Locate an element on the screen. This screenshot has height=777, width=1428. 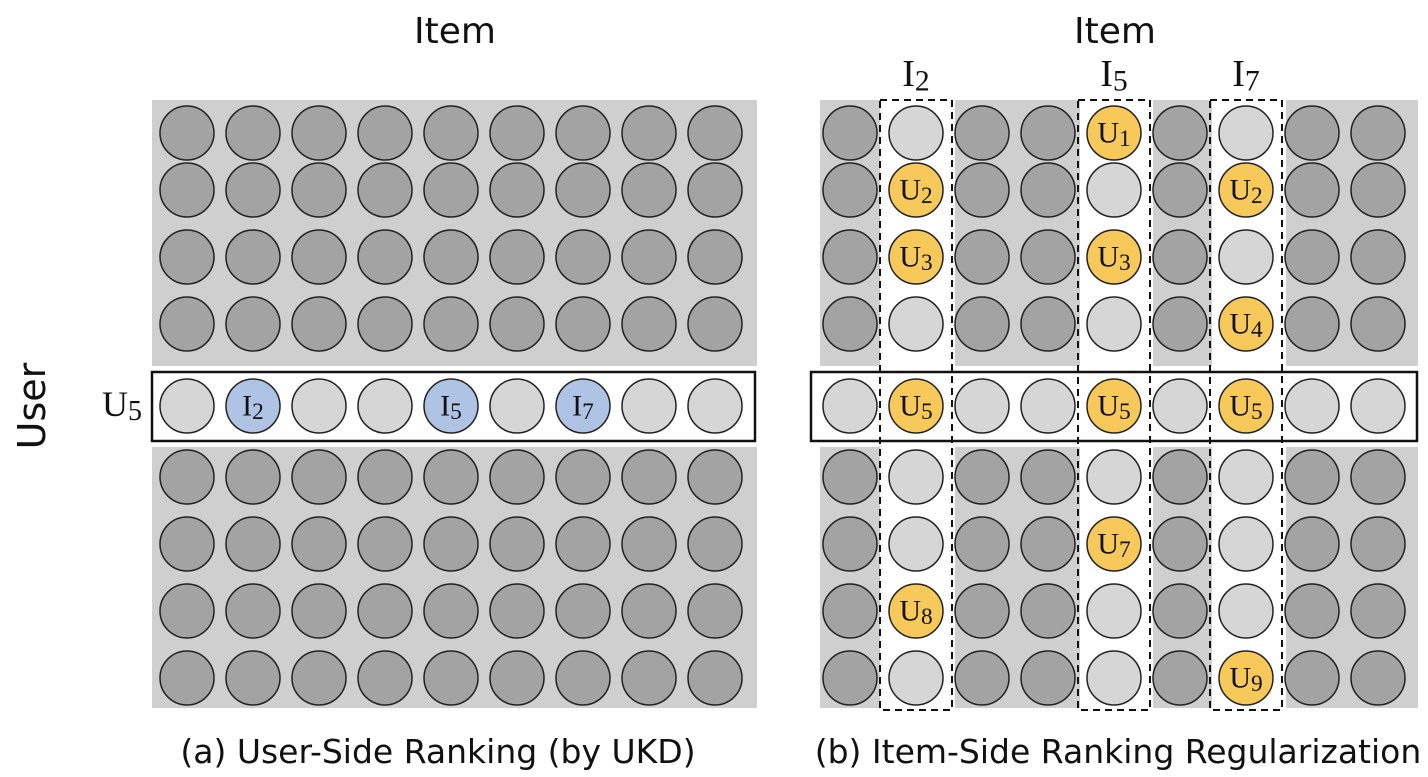
ranked-user-label: U3 is located at coordinates (1113, 259).